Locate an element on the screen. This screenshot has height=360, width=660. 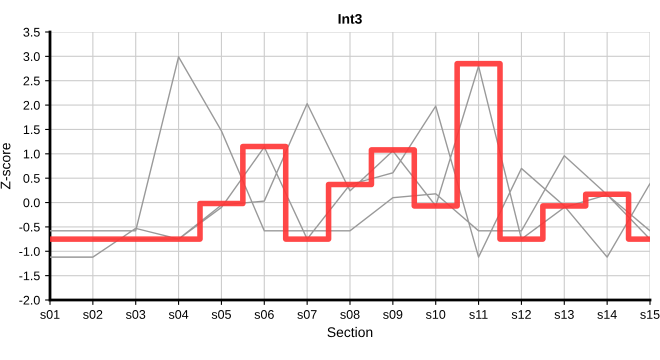
x-tick-label: s11 is located at coordinates (478, 314).